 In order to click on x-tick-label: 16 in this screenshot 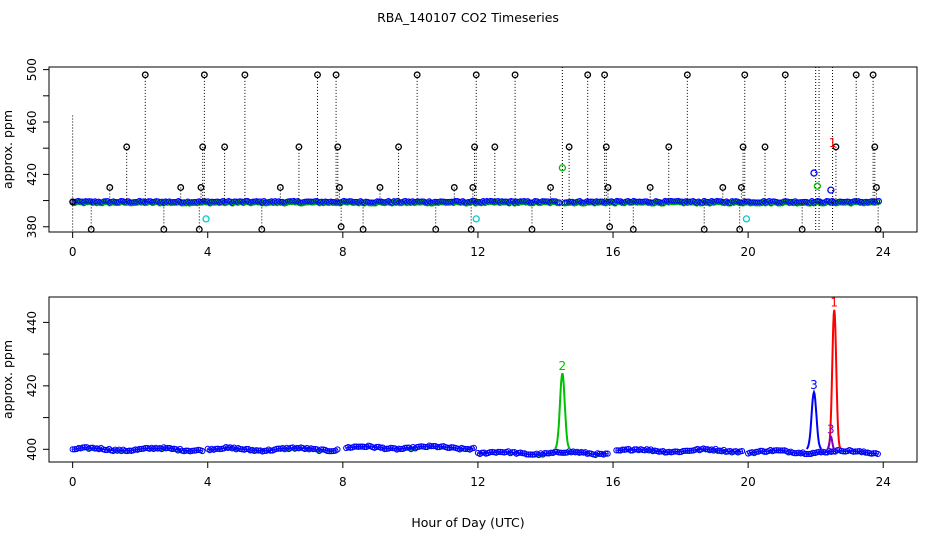, I will do `click(612, 252)`.